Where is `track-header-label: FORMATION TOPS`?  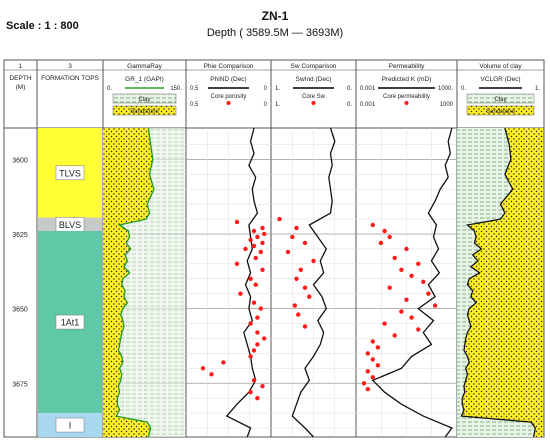
track-header-label: FORMATION TOPS is located at coordinates (70, 78).